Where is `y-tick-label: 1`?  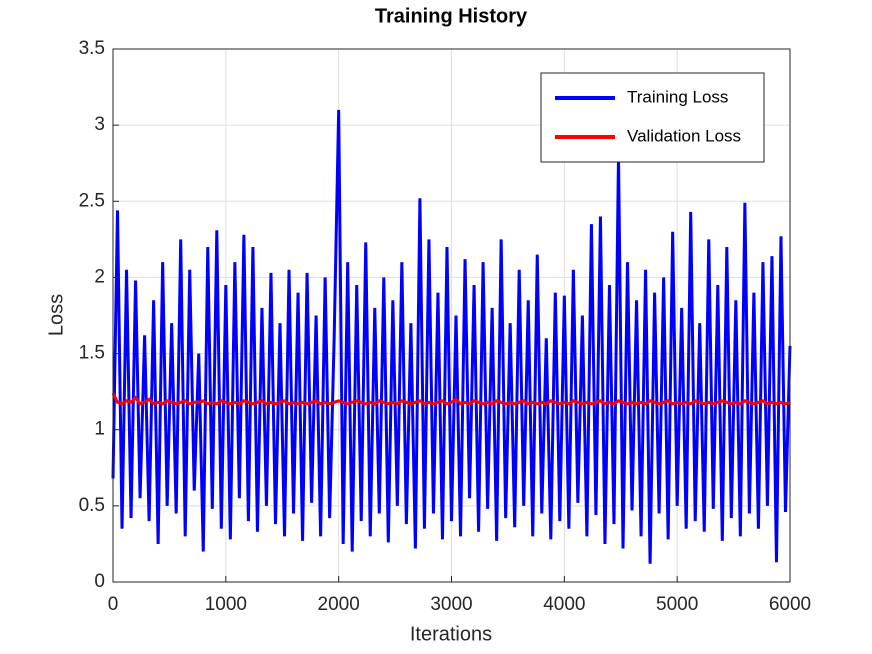
y-tick-label: 1 is located at coordinates (99, 429).